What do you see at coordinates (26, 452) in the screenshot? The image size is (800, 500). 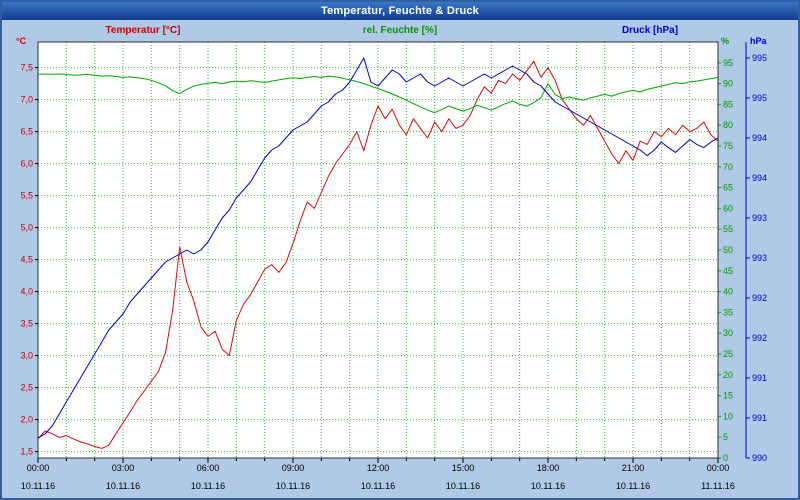 I see `temperature-tick-label: 1,5` at bounding box center [26, 452].